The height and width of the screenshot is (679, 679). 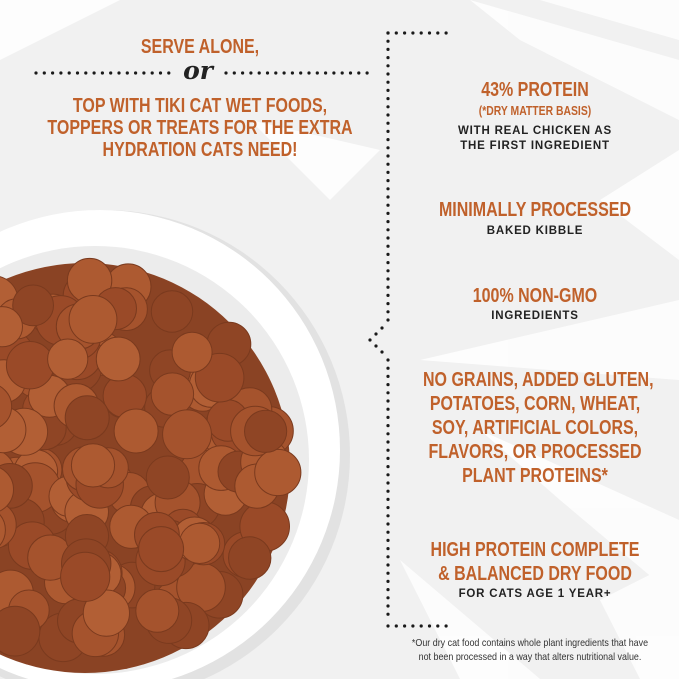 What do you see at coordinates (535, 146) in the screenshot?
I see `text-line: THE FIRST INGREDIENT` at bounding box center [535, 146].